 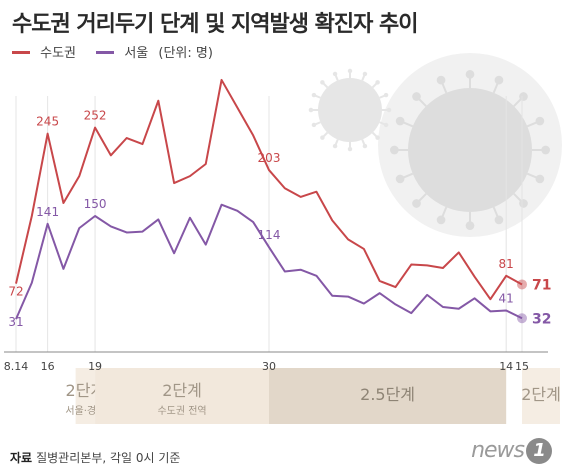 I want to click on data-label: 32, so click(x=541, y=319).